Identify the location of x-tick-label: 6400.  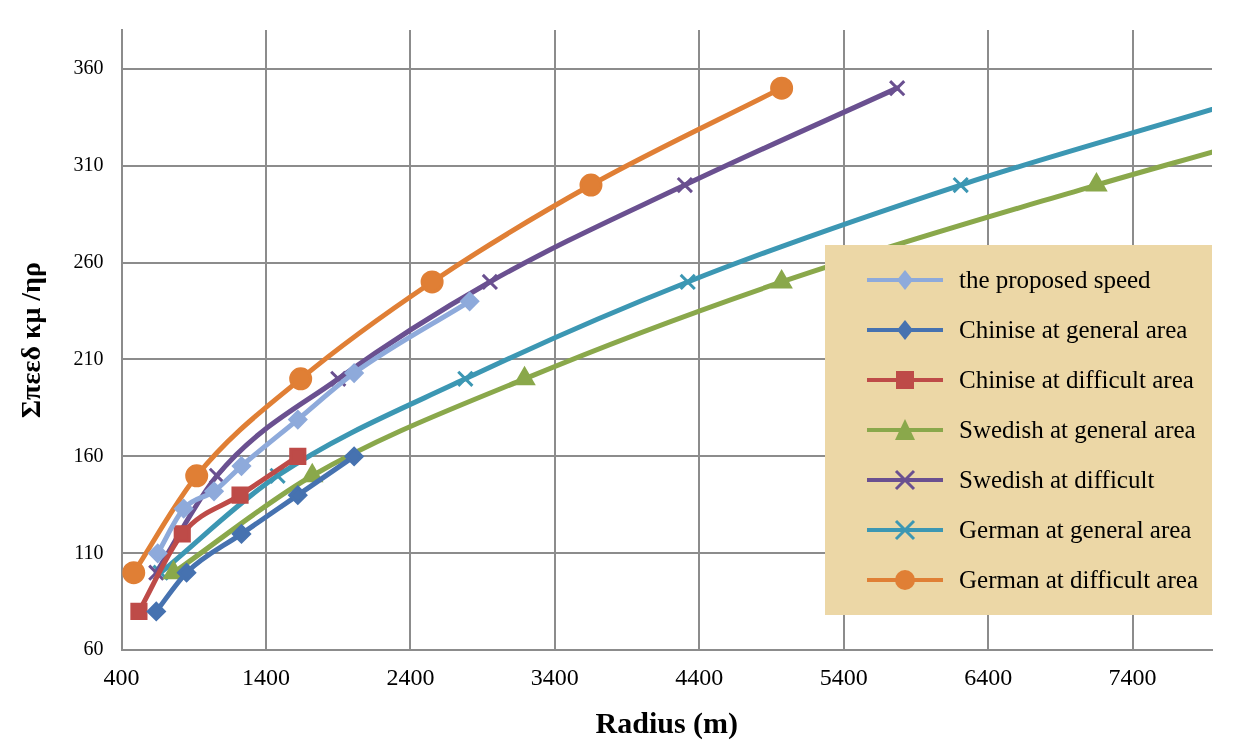
(988, 676).